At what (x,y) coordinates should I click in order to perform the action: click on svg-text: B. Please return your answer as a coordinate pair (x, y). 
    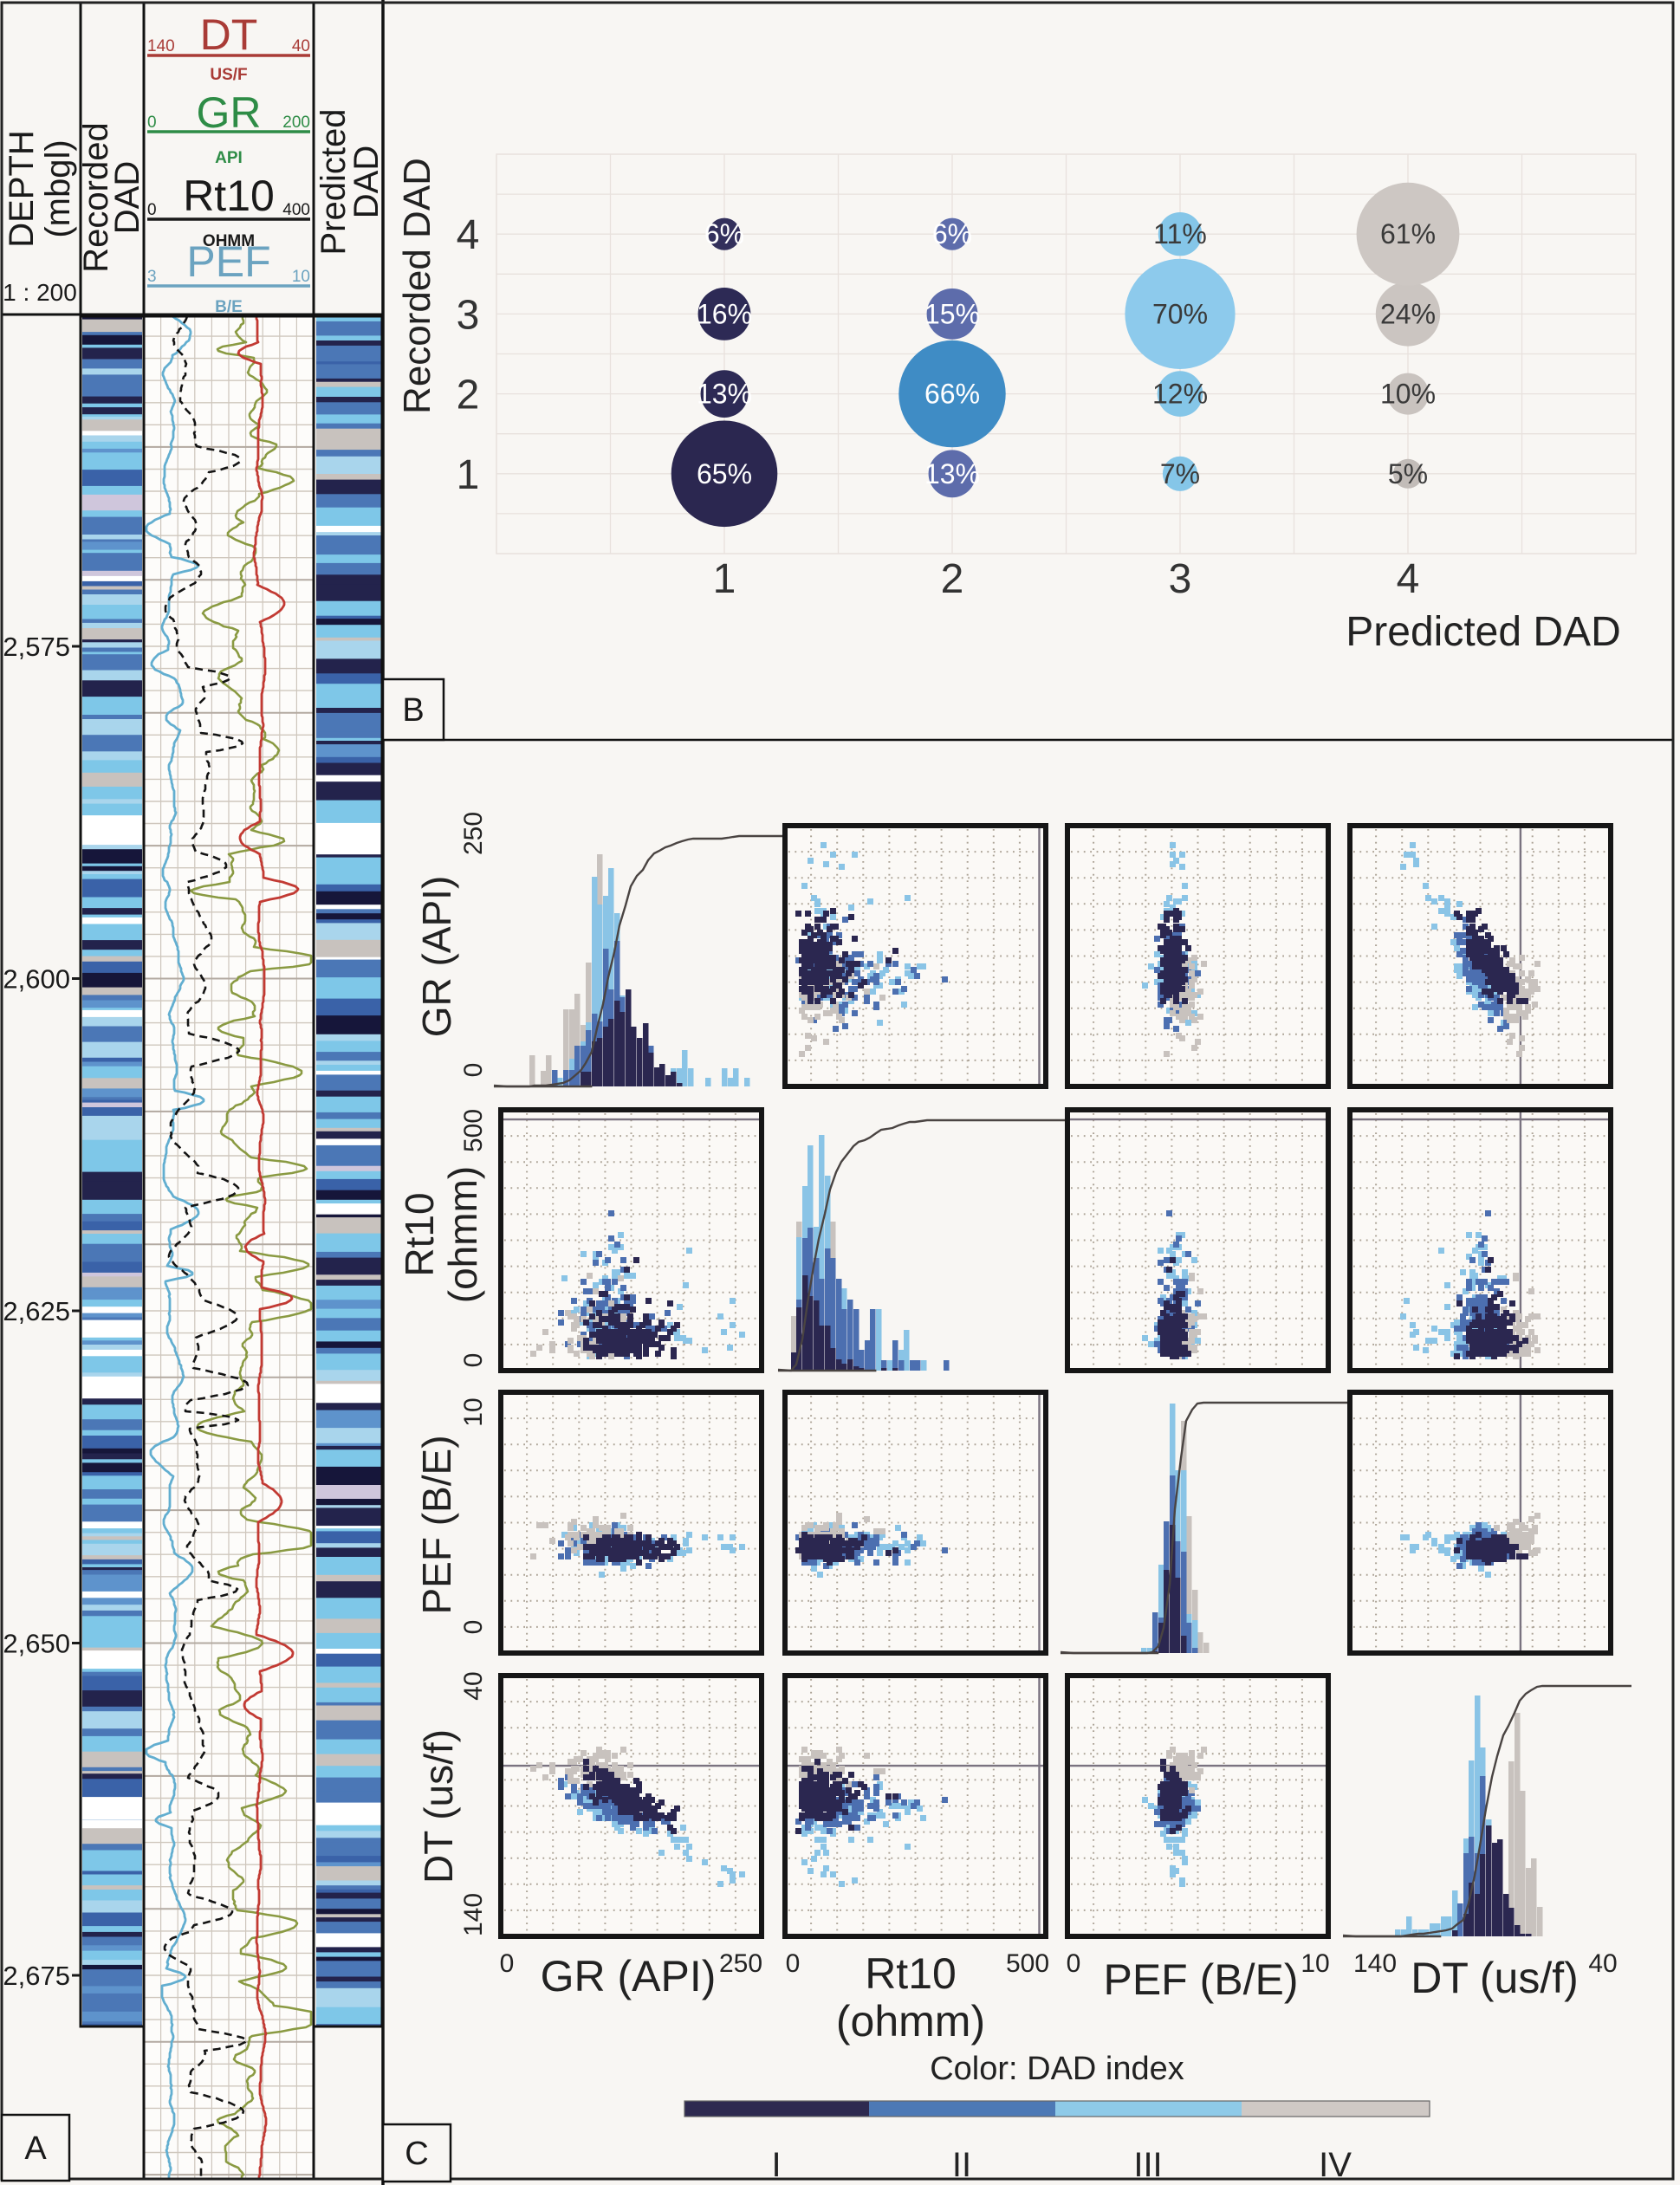
    Looking at the image, I should click on (413, 711).